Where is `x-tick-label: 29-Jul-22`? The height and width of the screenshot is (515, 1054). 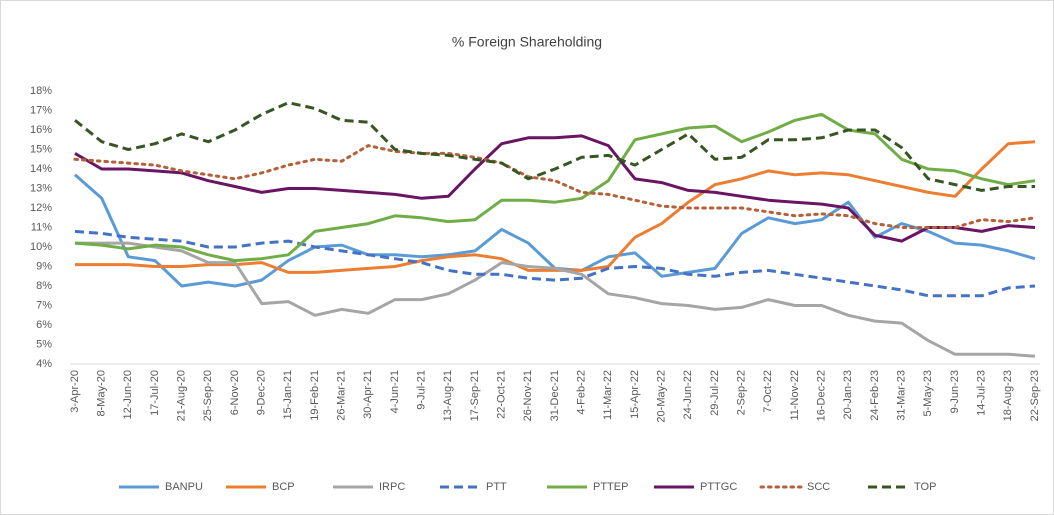 x-tick-label: 29-Jul-22 is located at coordinates (715, 393).